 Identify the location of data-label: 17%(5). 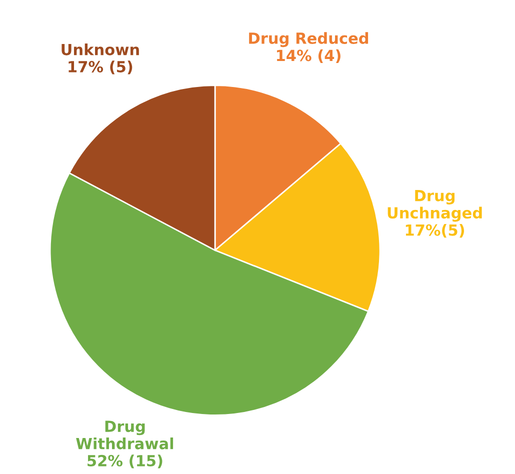
(435, 231).